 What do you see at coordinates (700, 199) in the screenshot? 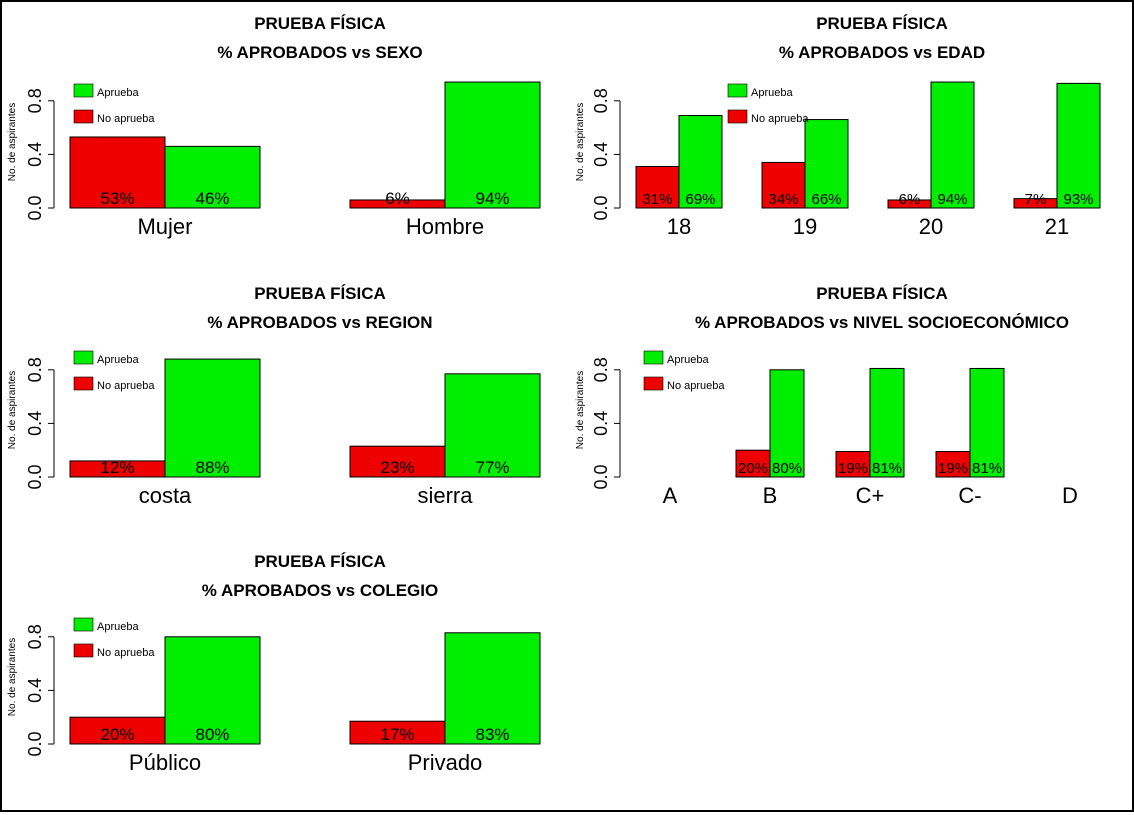
I see `bar-label-aprueba: 69%` at bounding box center [700, 199].